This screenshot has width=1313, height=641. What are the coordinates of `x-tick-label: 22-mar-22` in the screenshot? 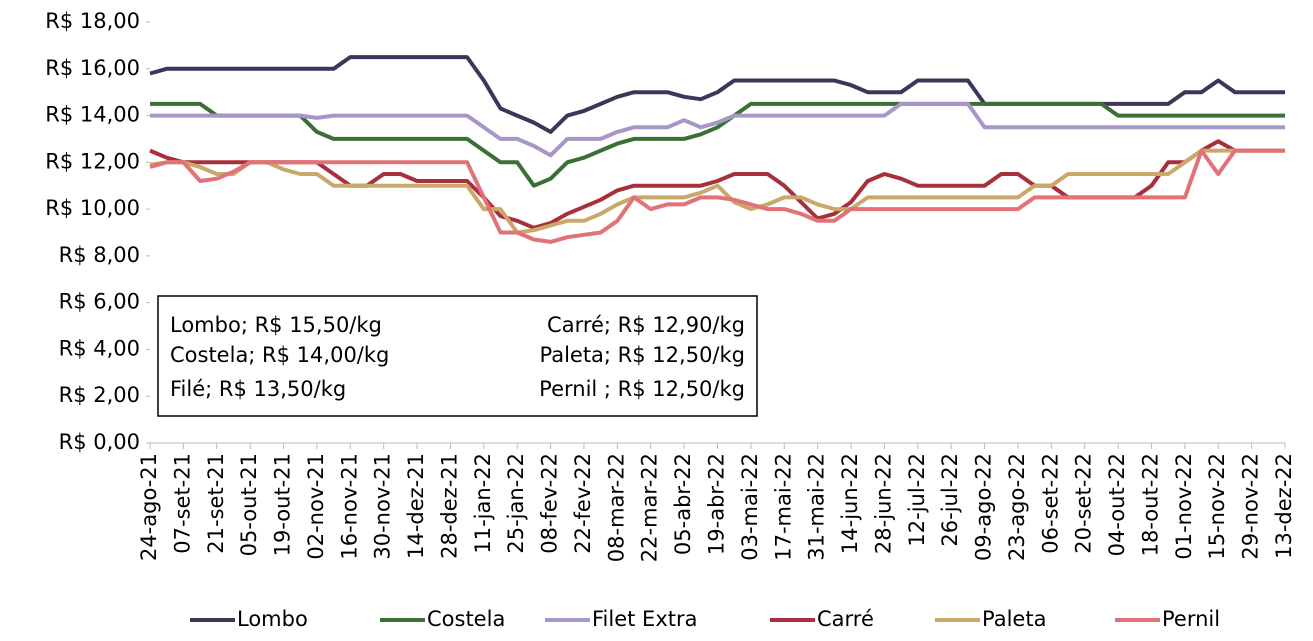 It's located at (650, 507).